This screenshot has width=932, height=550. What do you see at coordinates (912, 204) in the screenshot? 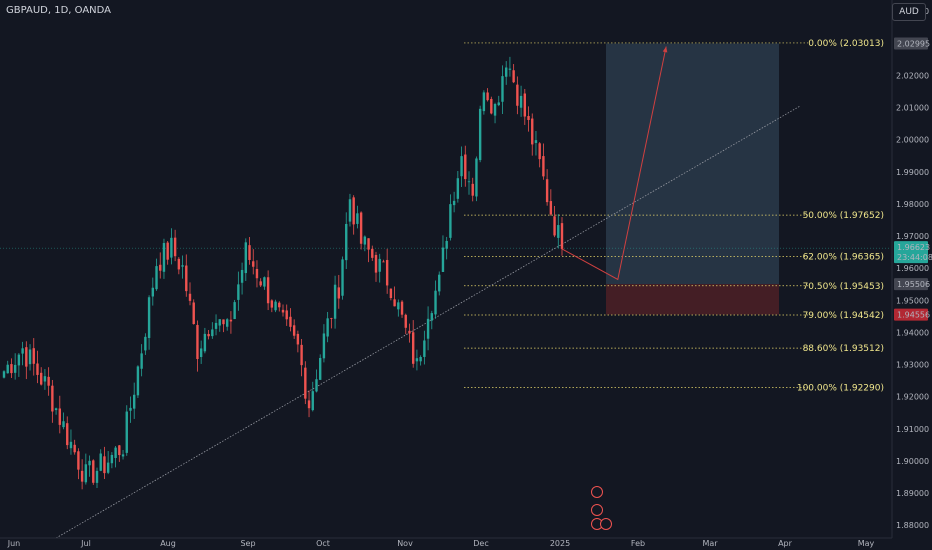
I see `y-tick-label: 1.98000` at bounding box center [912, 204].